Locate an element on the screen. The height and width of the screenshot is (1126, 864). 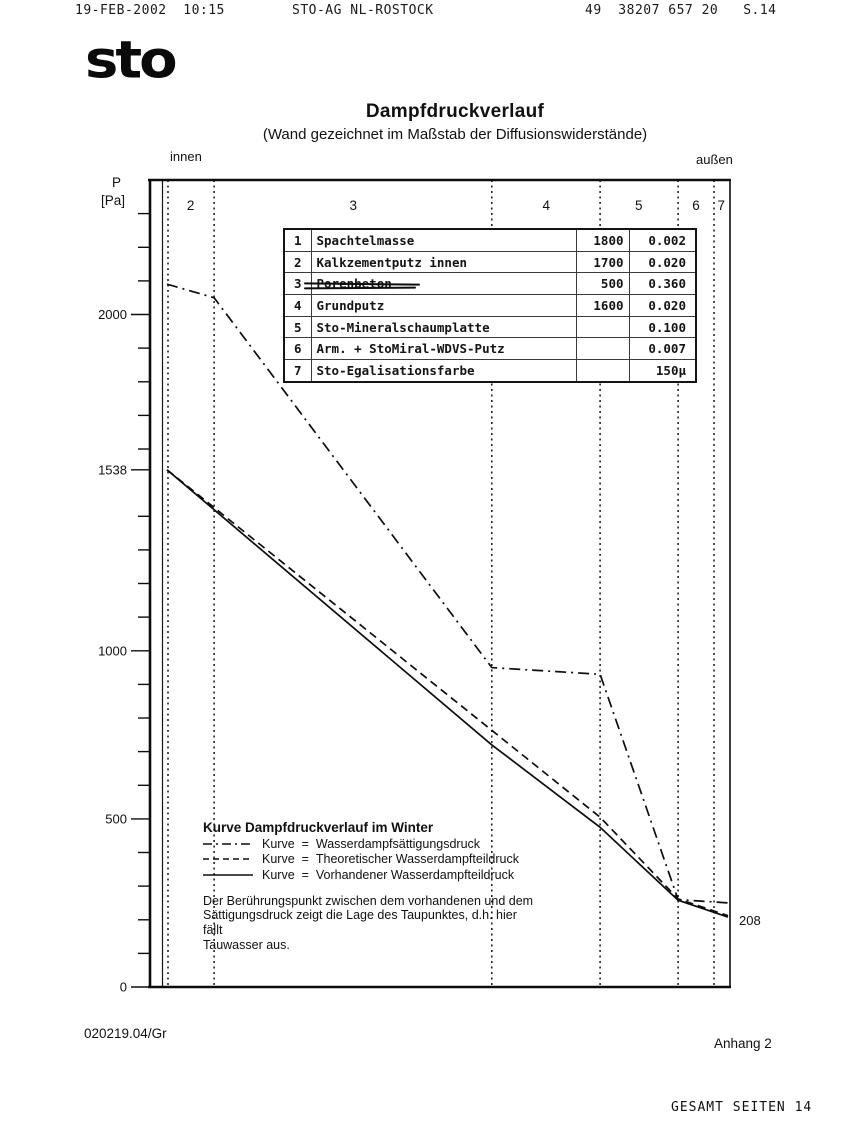
legend-label: Wasserdampfsättigungsdruck is located at coordinates (398, 843).